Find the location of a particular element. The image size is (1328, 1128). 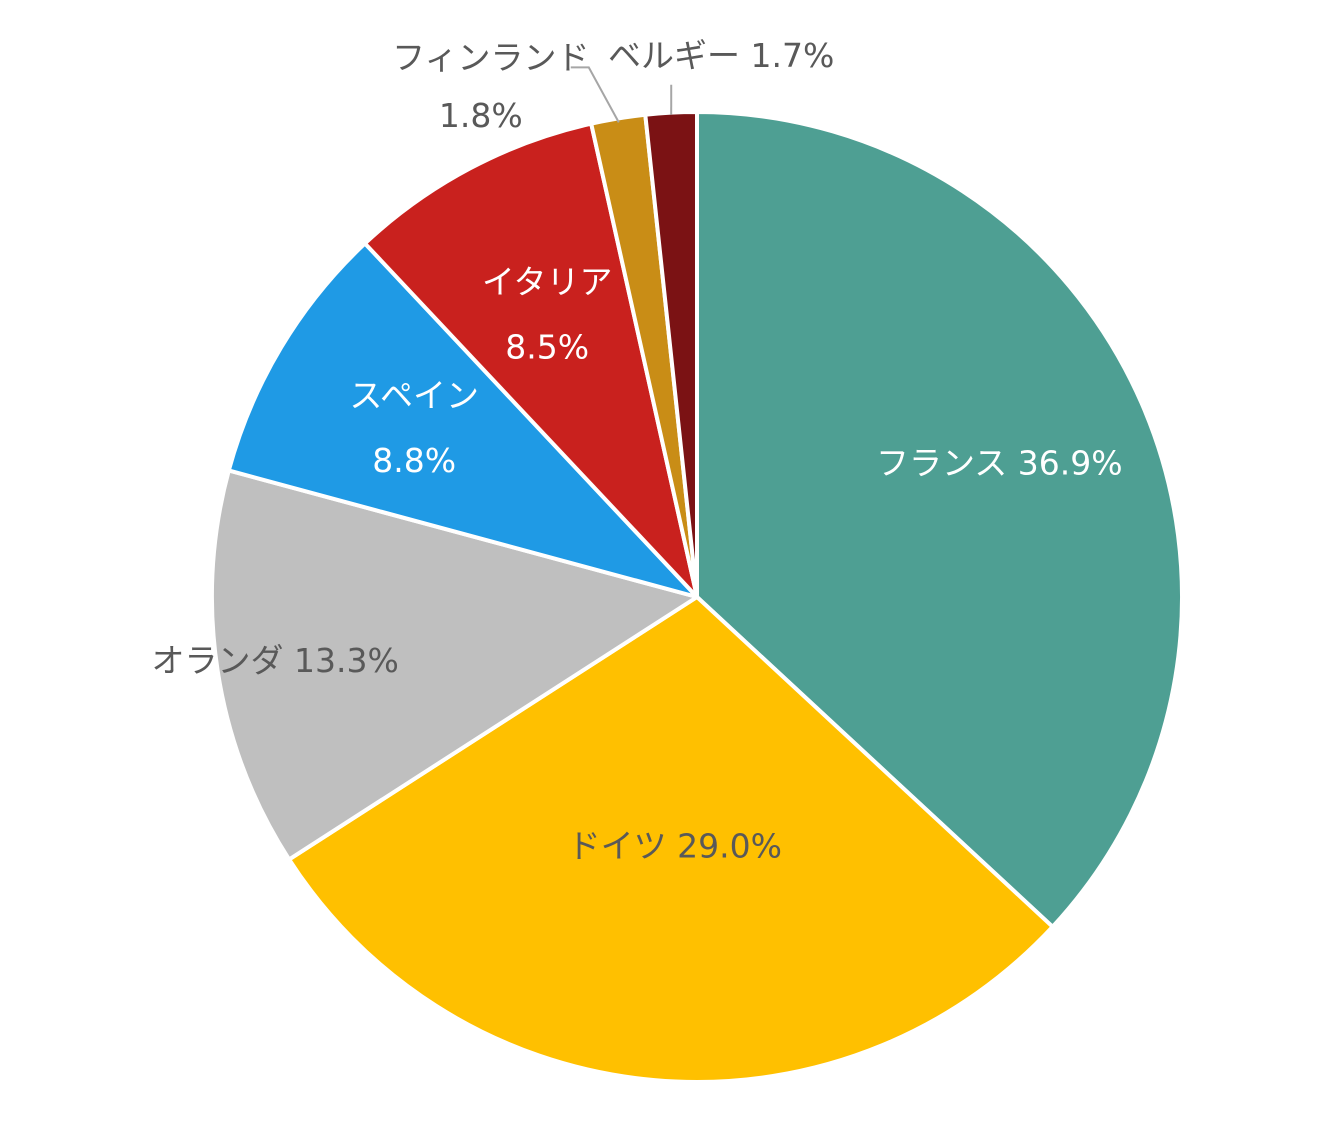

data-label-value-4: 8.8% is located at coordinates (414, 460).